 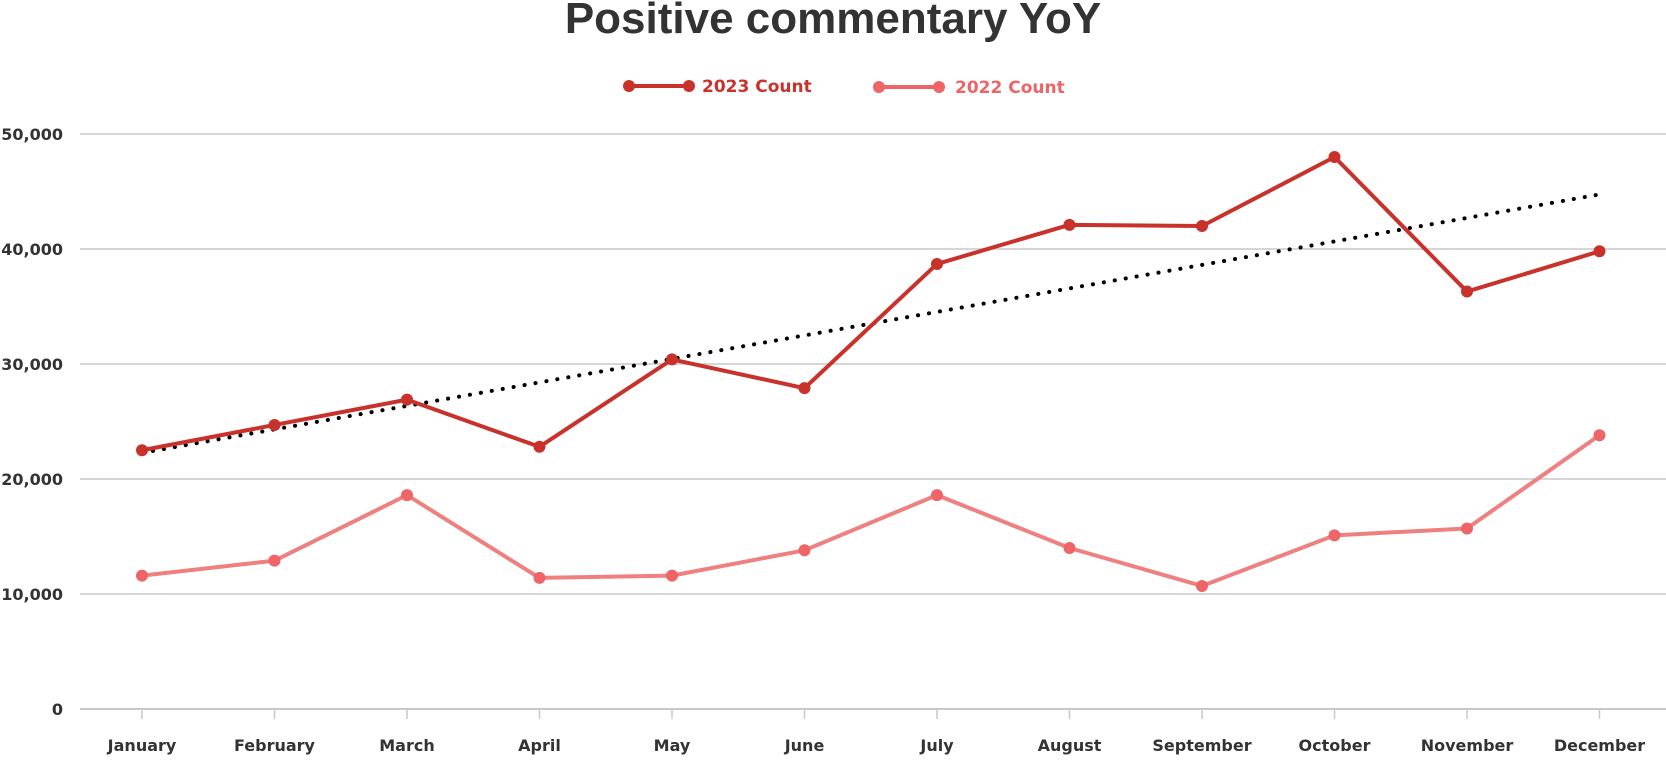 I want to click on legend-swatch-2022-marker-right, so click(x=939, y=87).